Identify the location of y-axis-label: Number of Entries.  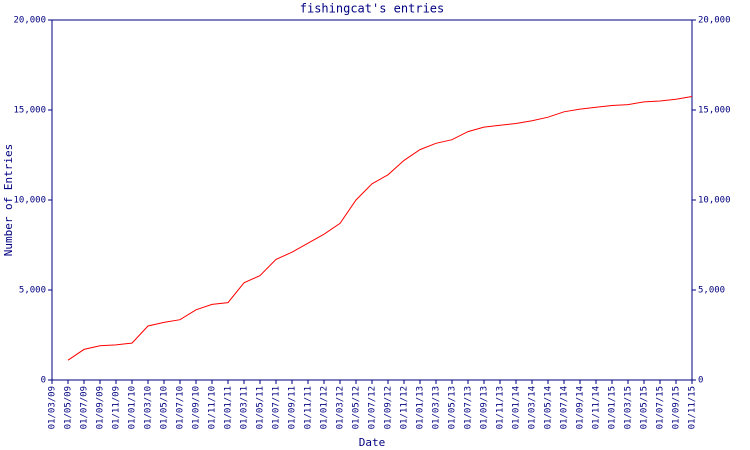
(8, 200).